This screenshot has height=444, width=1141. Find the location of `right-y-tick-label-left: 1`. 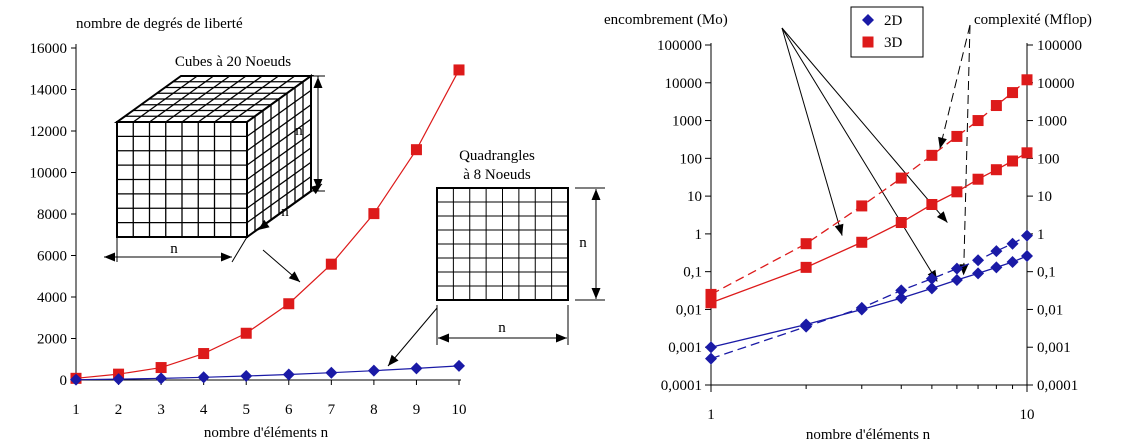

right-y-tick-label-left: 1 is located at coordinates (699, 235).